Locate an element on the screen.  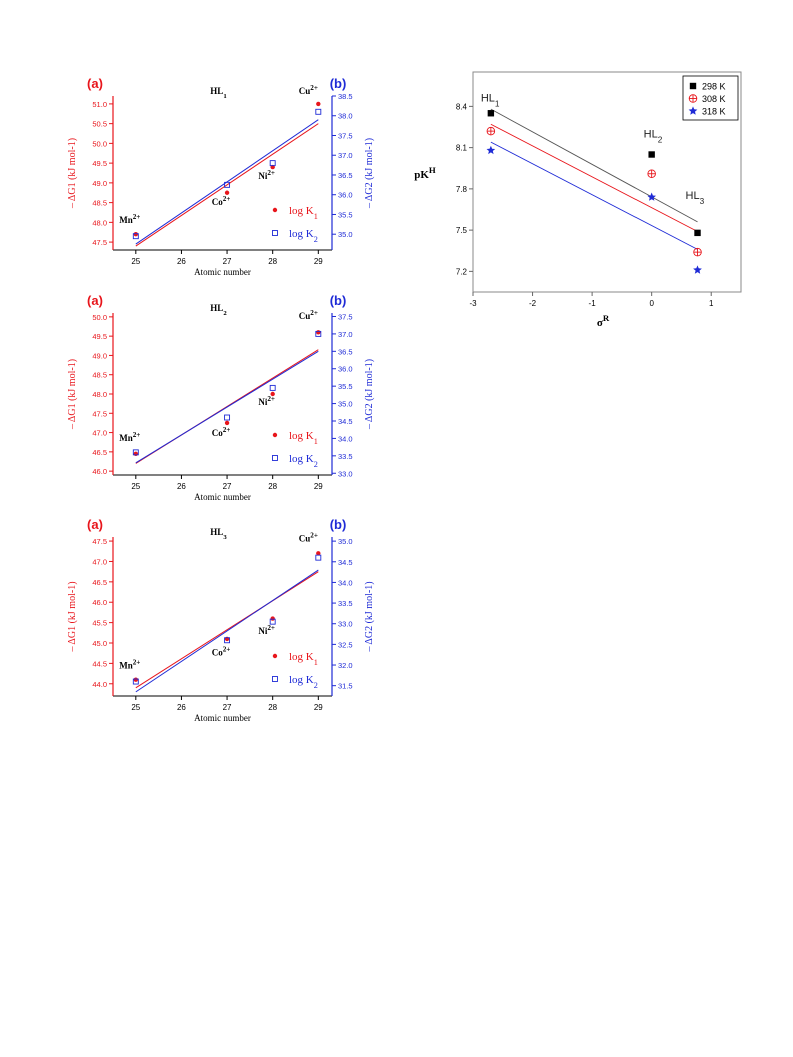
left-y-tick-label: 48.0 is located at coordinates (99, 394).